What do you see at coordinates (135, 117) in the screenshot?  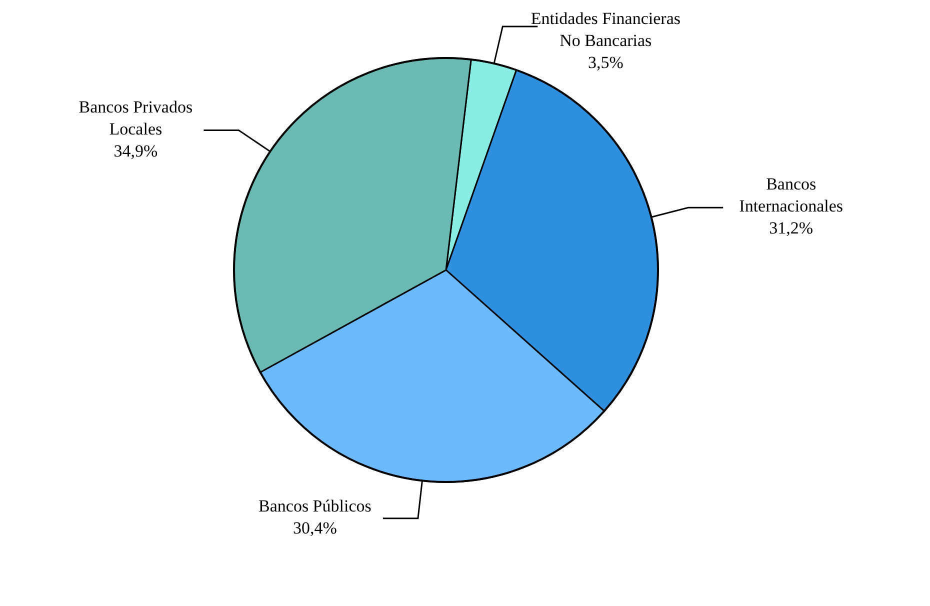 I see `slice-label: Bancos Privados Locales` at bounding box center [135, 117].